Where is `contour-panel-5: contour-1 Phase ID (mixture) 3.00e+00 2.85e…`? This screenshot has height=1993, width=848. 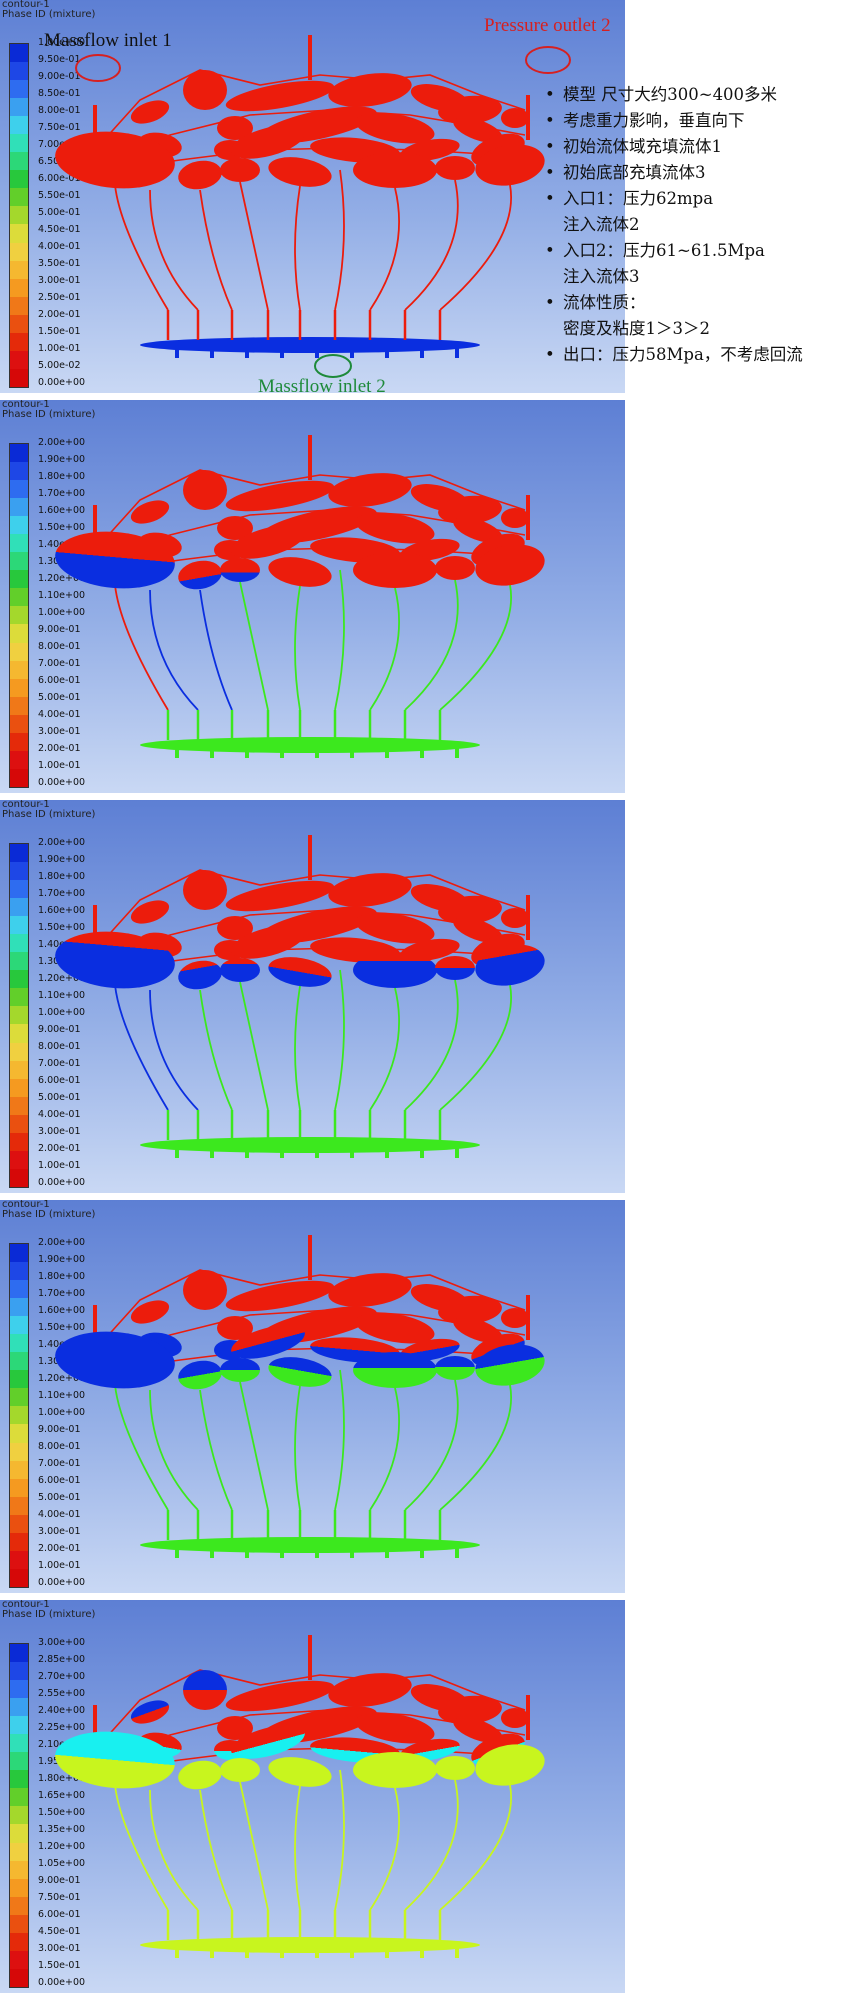 contour-panel-5: contour-1 Phase ID (mixture) 3.00e+00 2.85e… is located at coordinates (312, 1796).